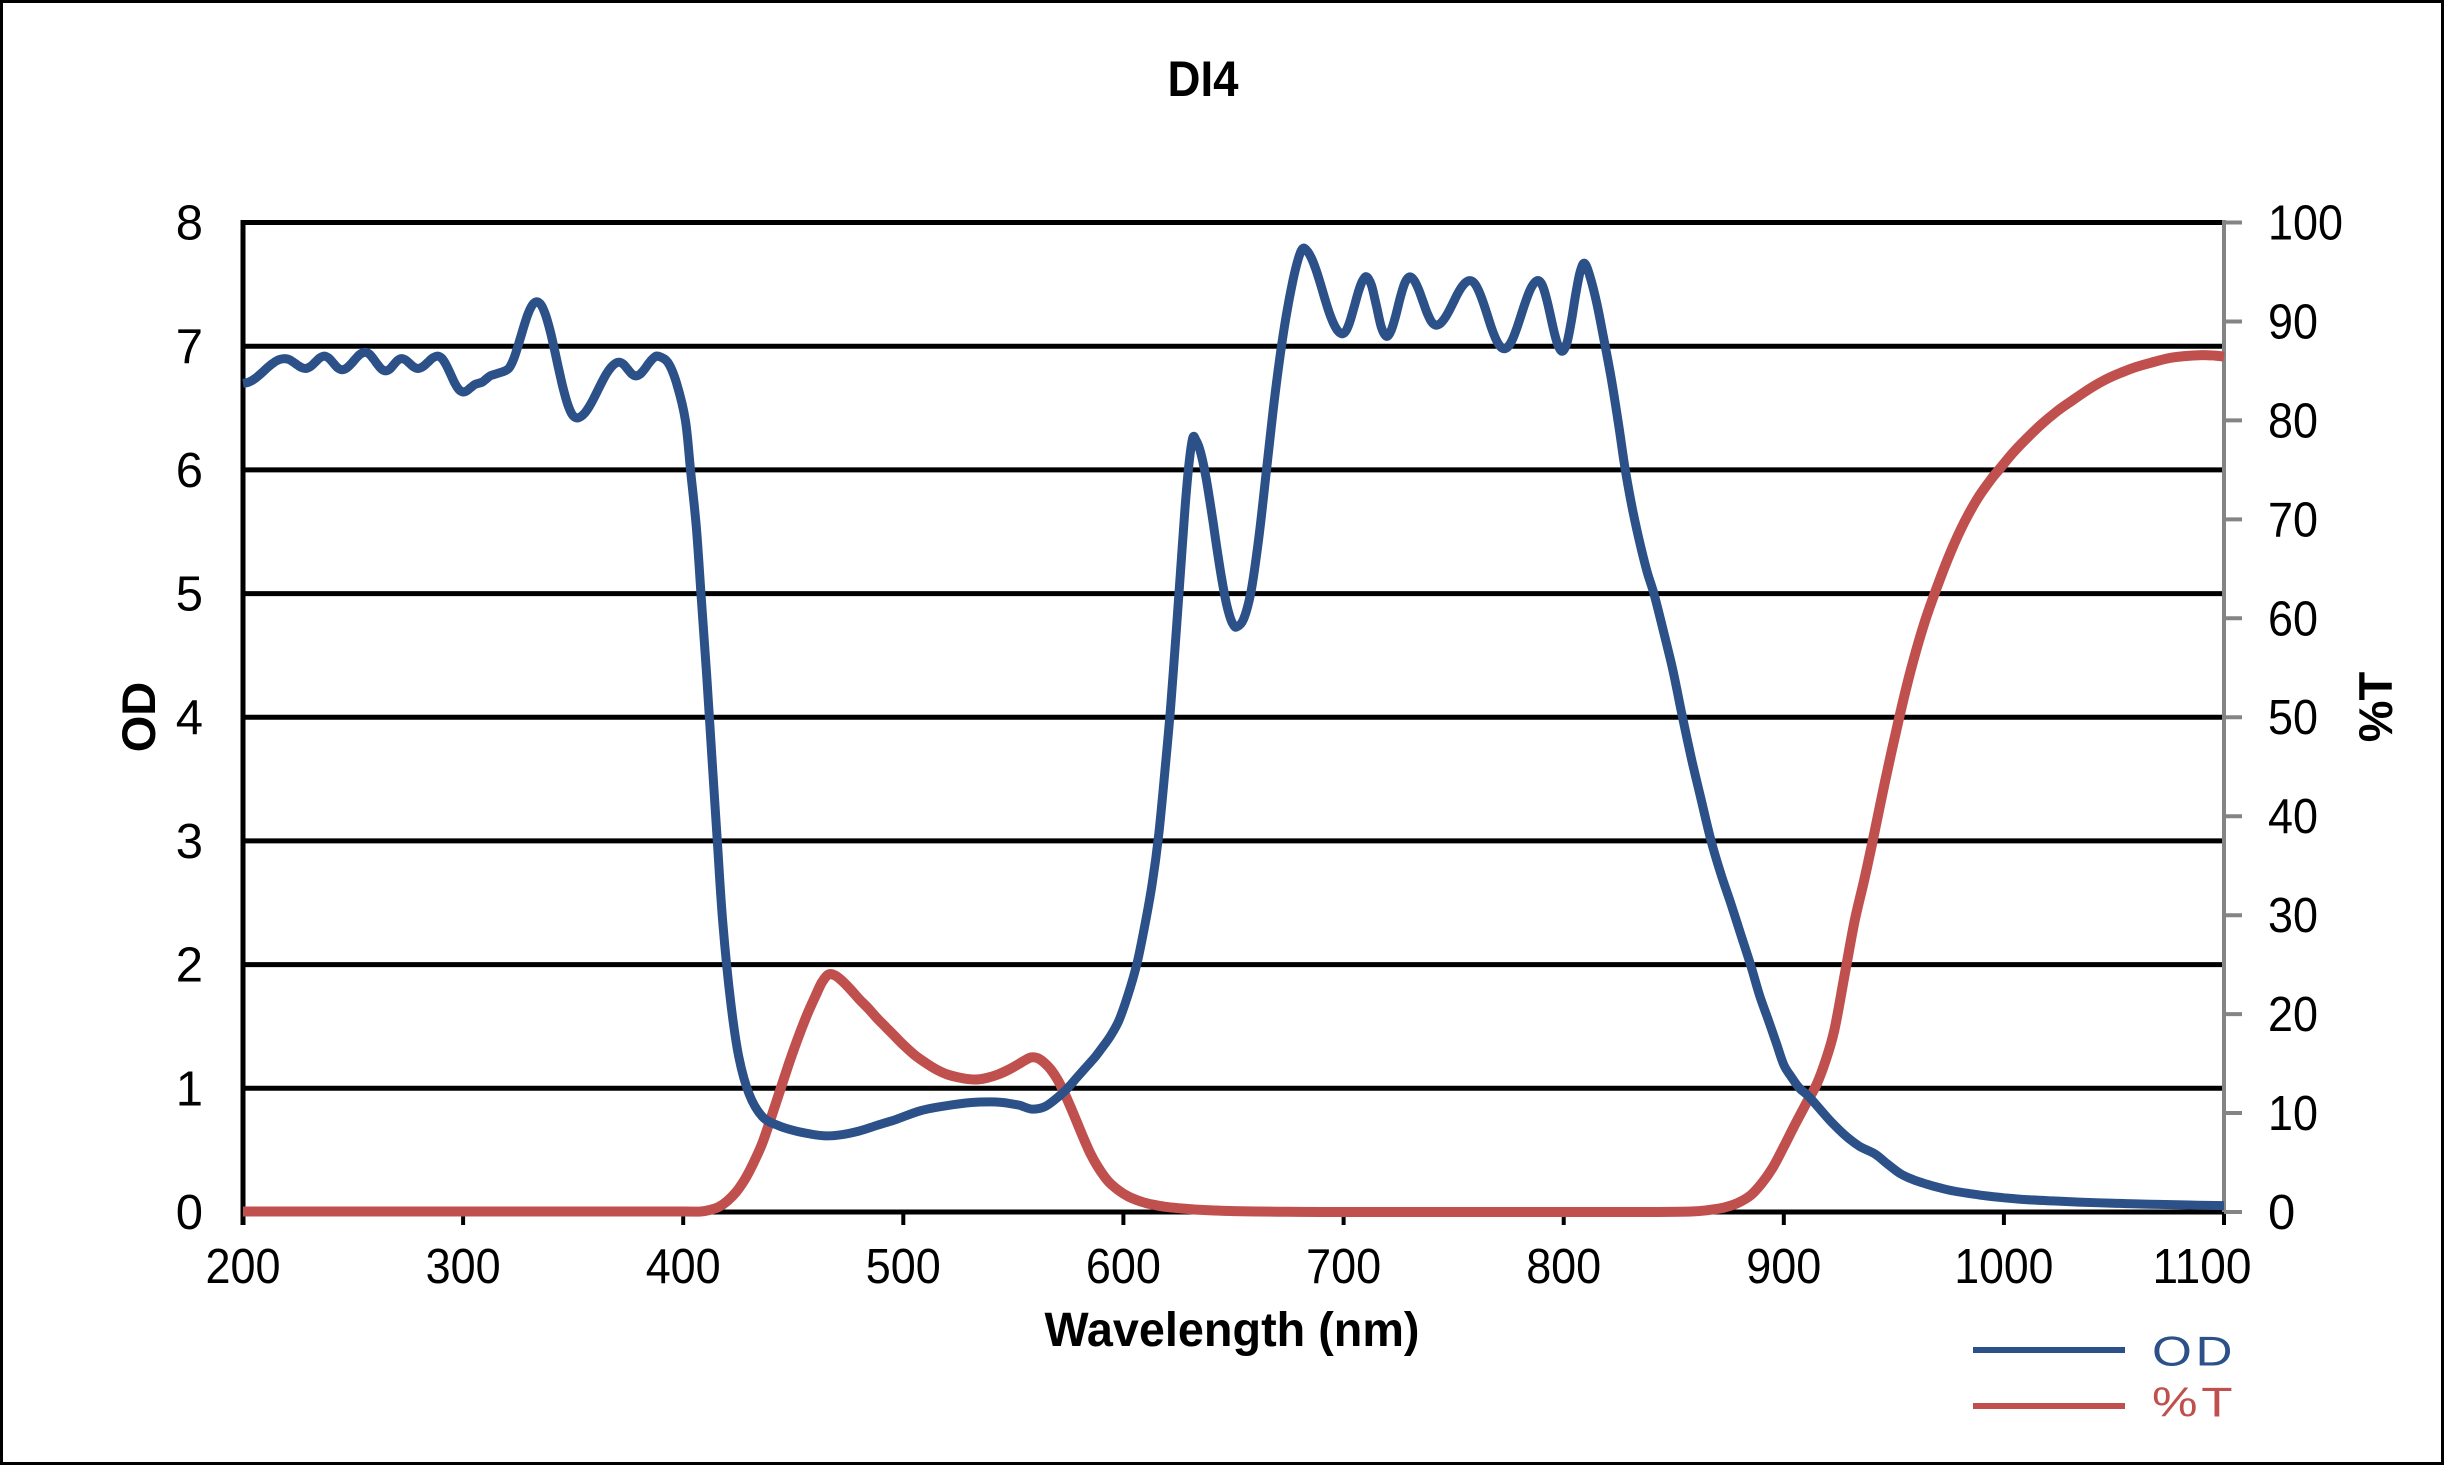 Image resolution: width=2444 pixels, height=1465 pixels. I want to click on svg-text: Wavelength (nm), so click(1232, 1330).